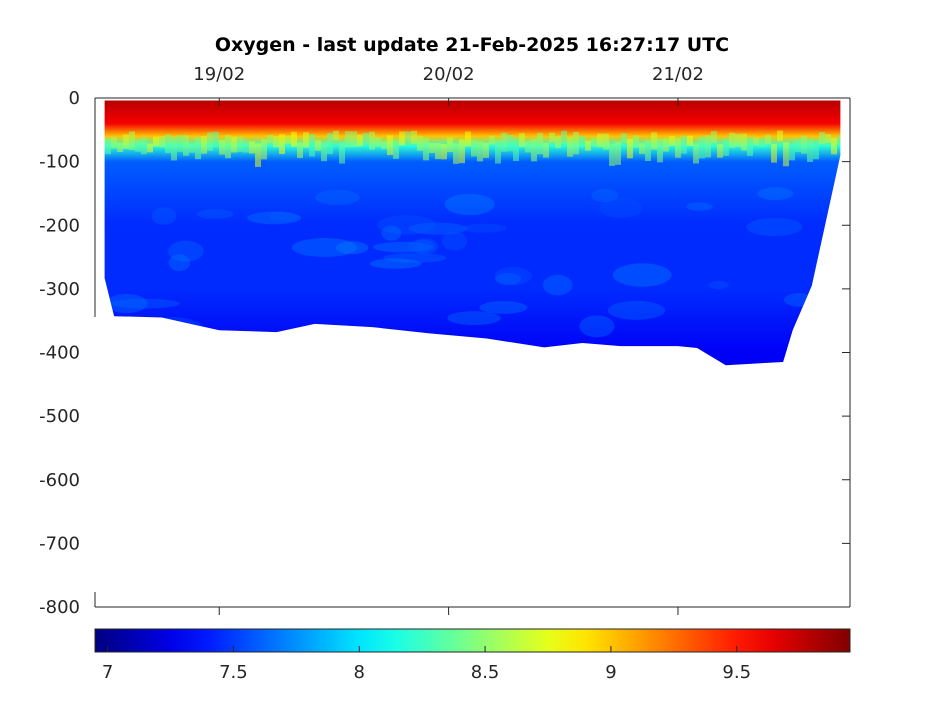 This screenshot has height=709, width=945. Describe the element at coordinates (59, 225) in the screenshot. I see `y-tick-label: -200` at that location.